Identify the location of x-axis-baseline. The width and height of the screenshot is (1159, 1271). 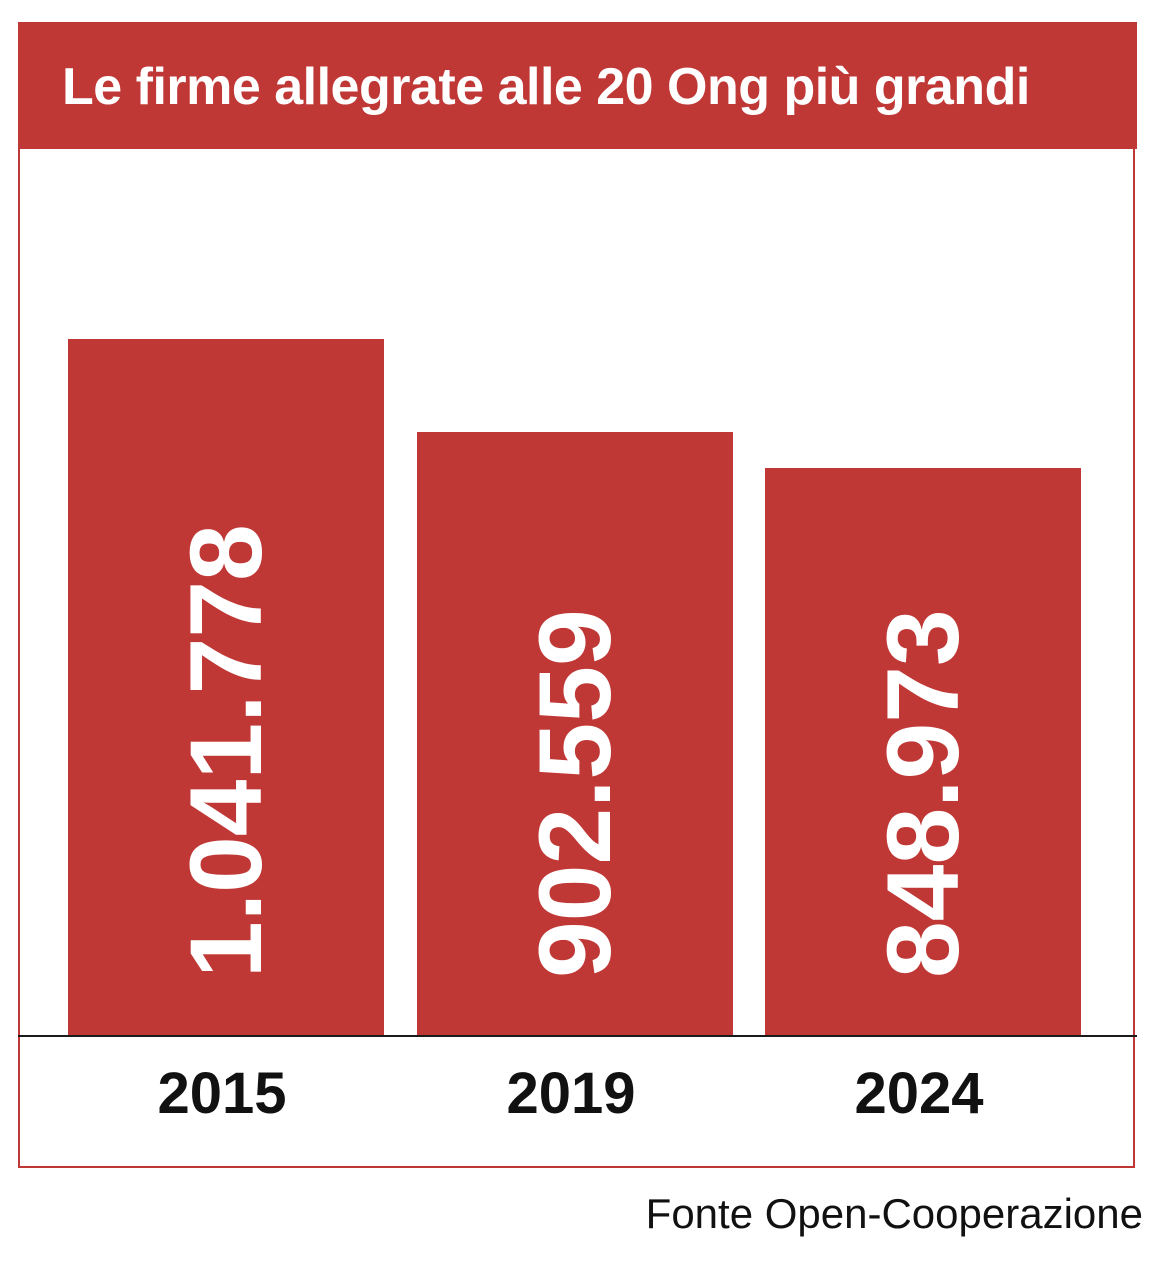
(577, 1036).